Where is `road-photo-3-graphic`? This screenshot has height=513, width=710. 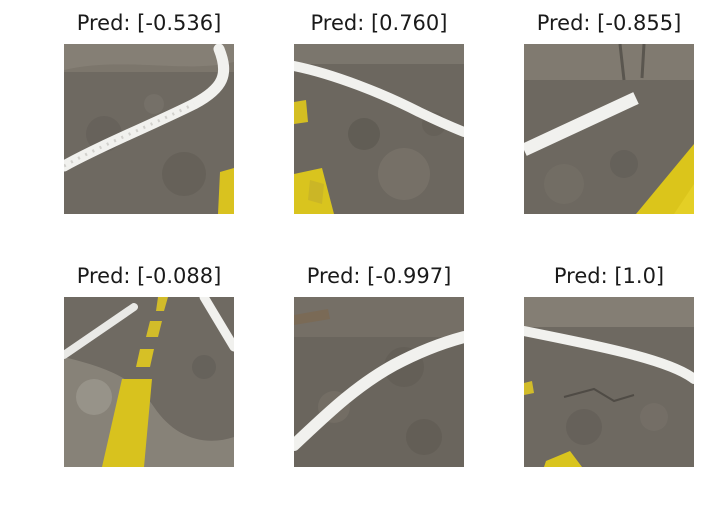 road-photo-3-graphic is located at coordinates (609, 129).